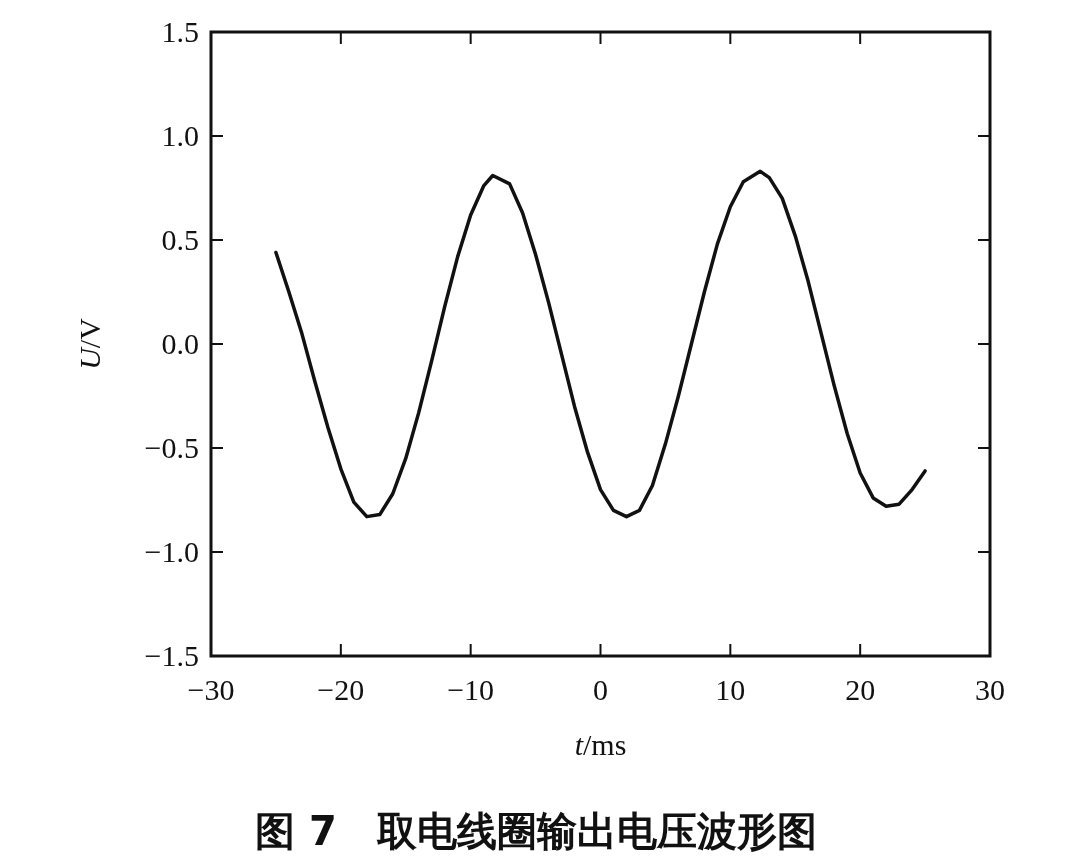  Describe the element at coordinates (211, 689) in the screenshot. I see `x-tick-label: −30` at that location.